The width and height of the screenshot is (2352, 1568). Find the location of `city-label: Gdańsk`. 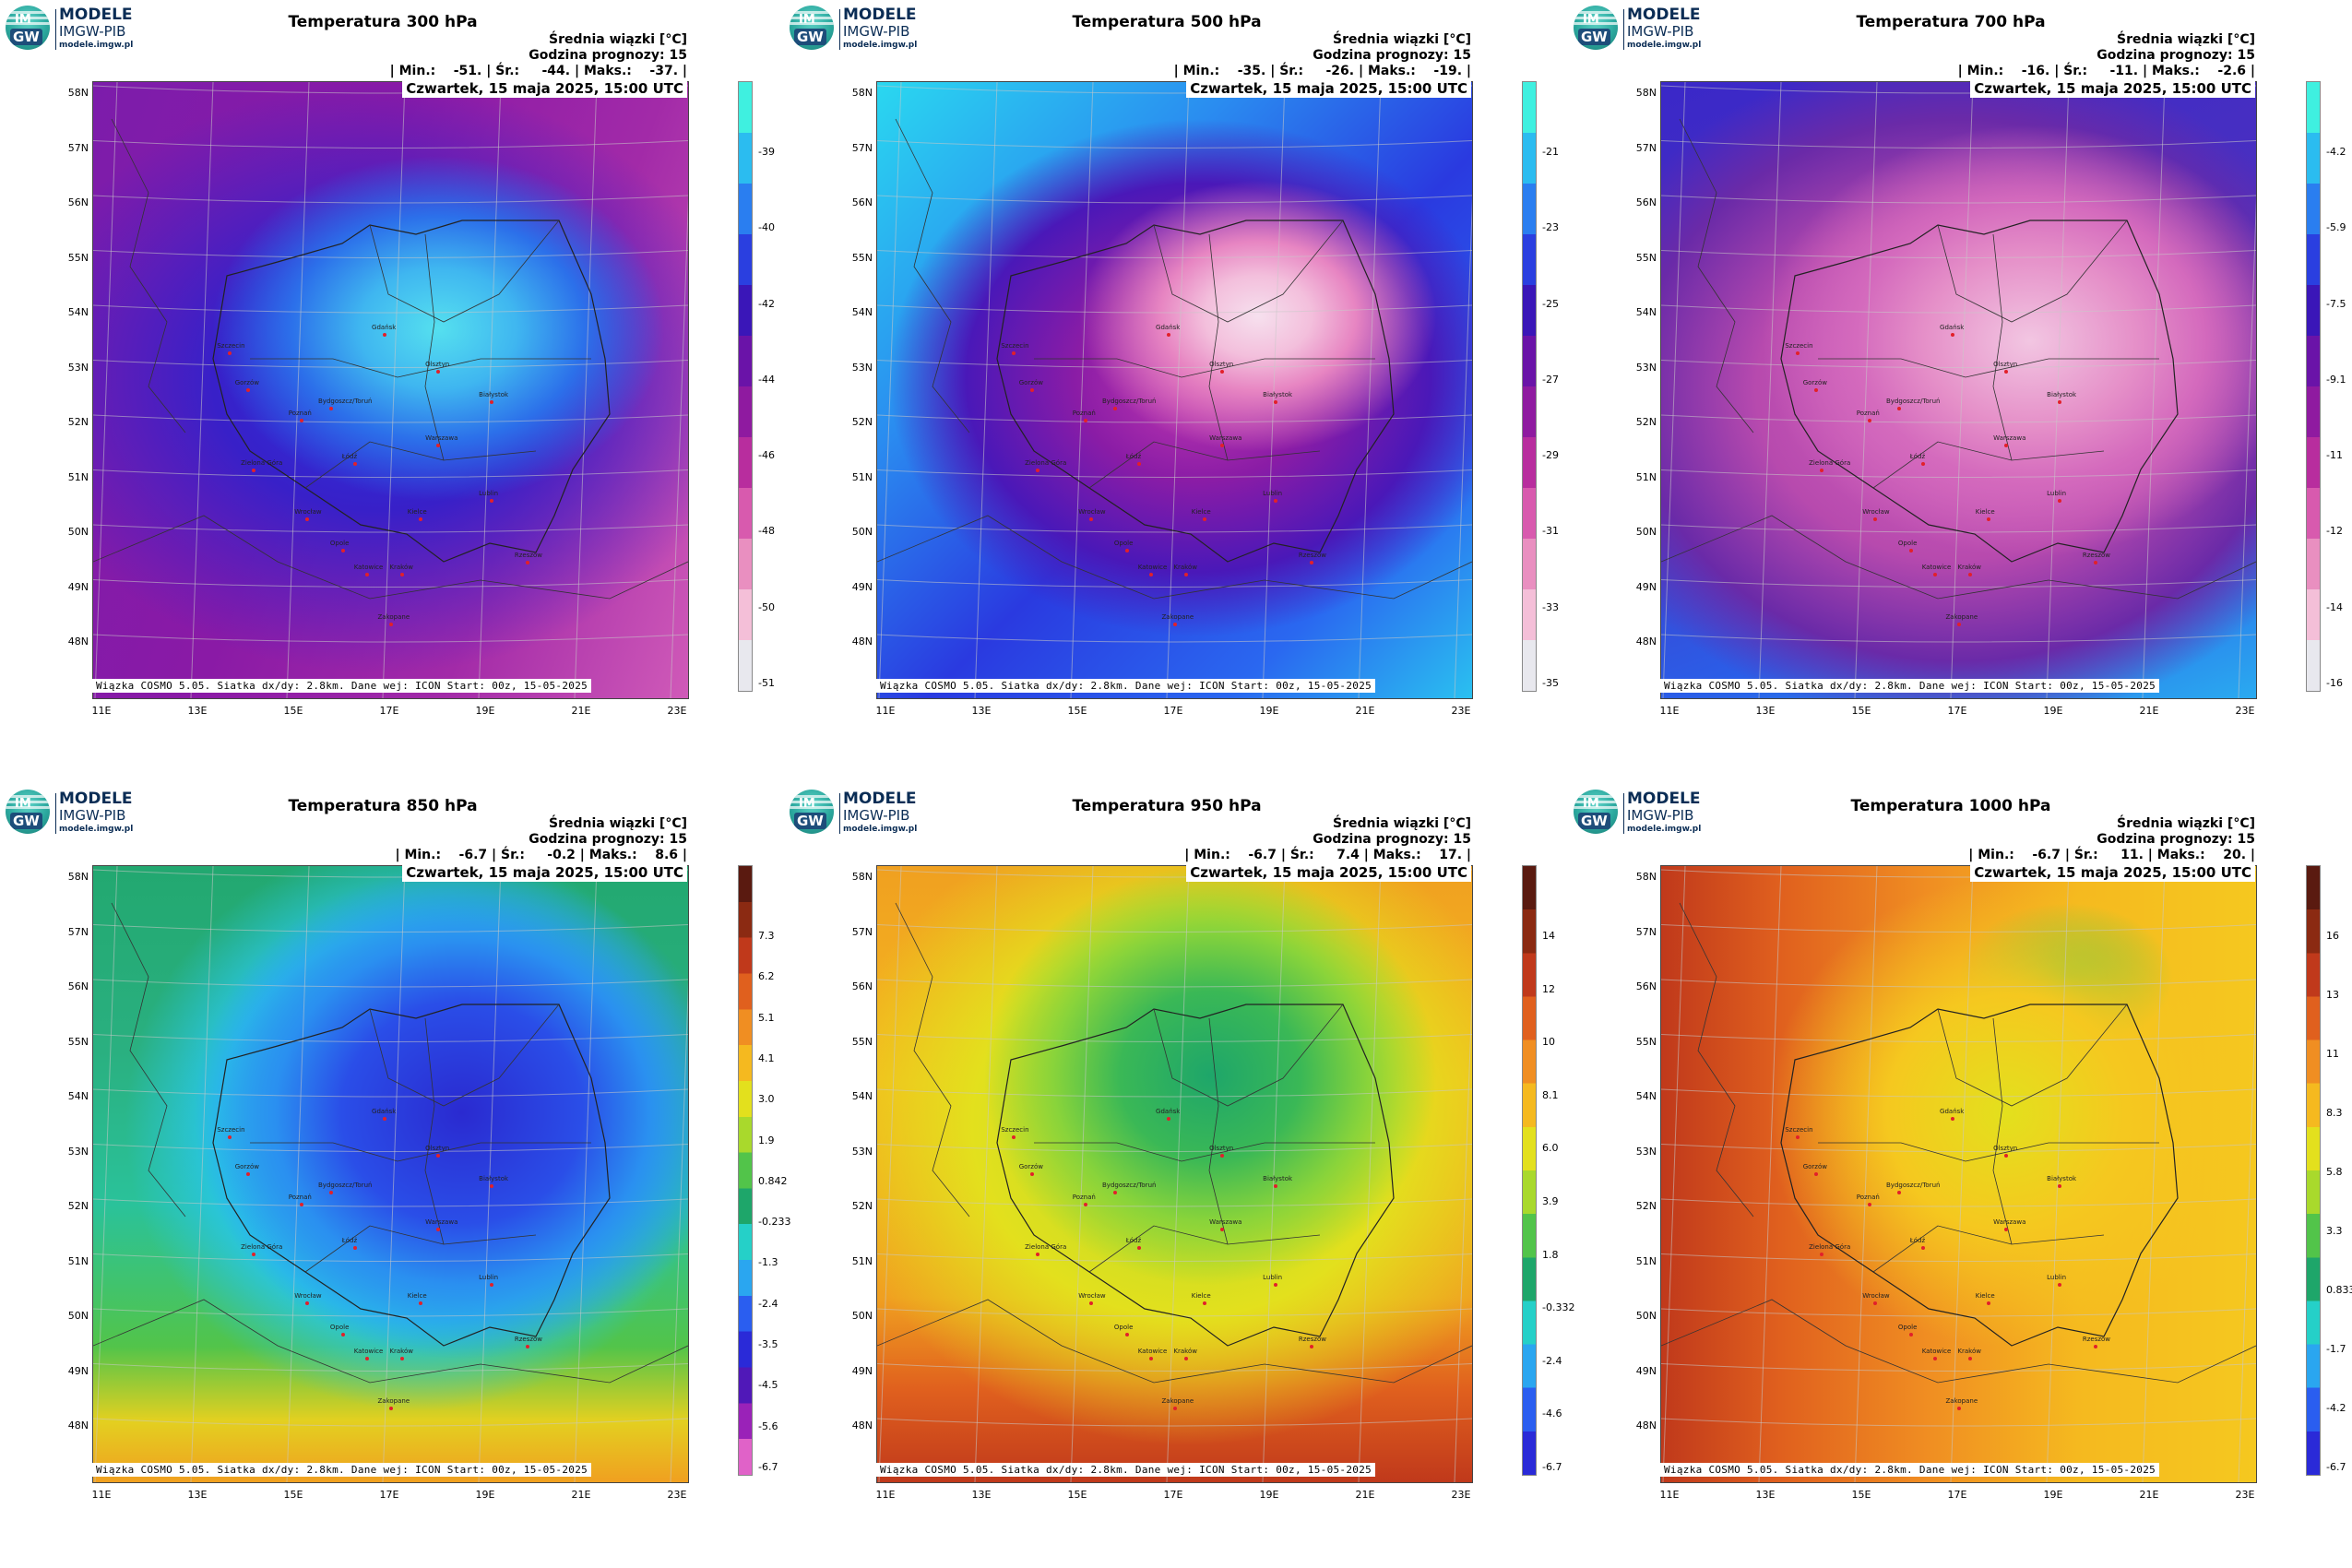

city-label: Gdańsk is located at coordinates (1952, 1111).